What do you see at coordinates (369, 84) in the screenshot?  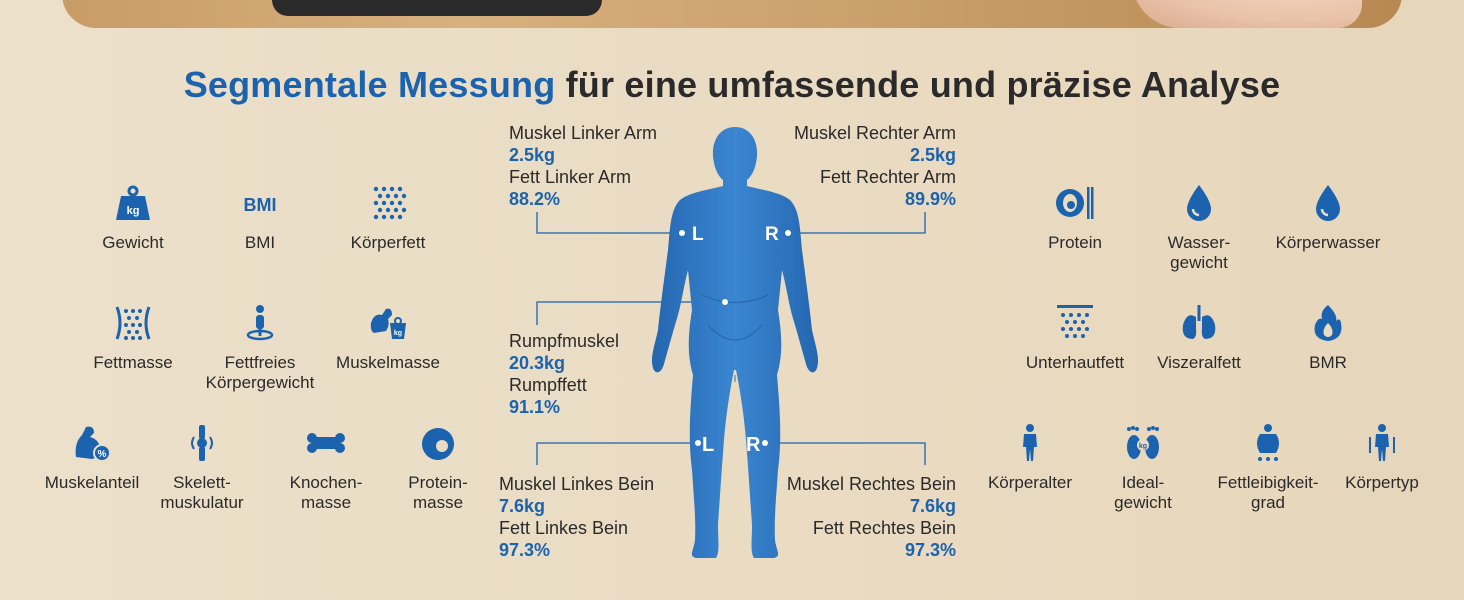 I see `title-highlight: Segmentale Messung` at bounding box center [369, 84].